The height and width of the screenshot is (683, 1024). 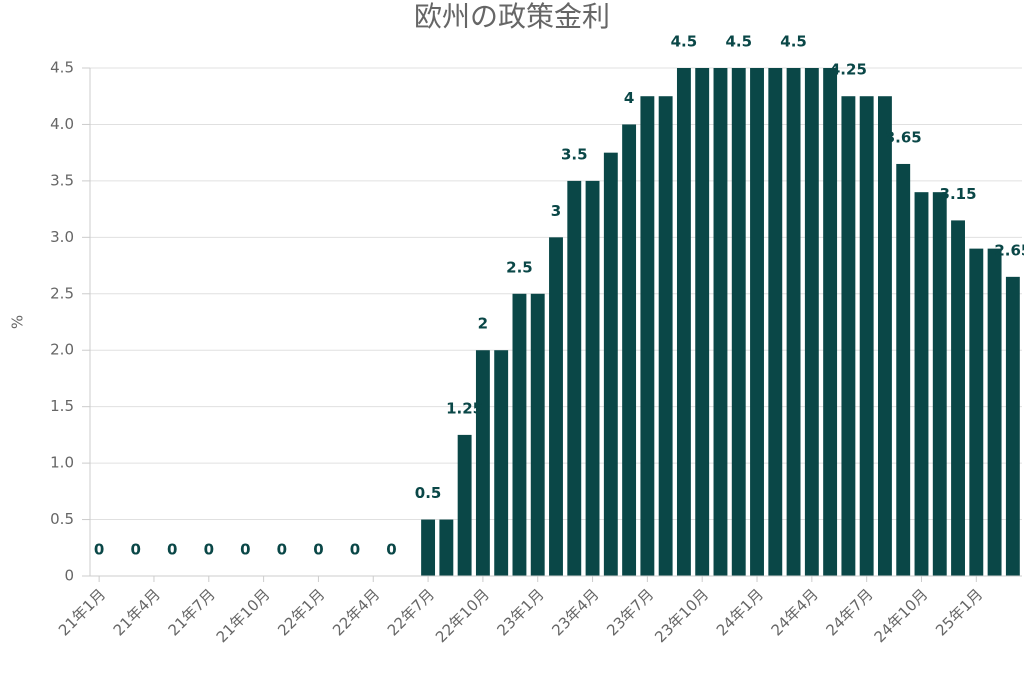 I want to click on x-tick-label: 23年10月, so click(x=681, y=615).